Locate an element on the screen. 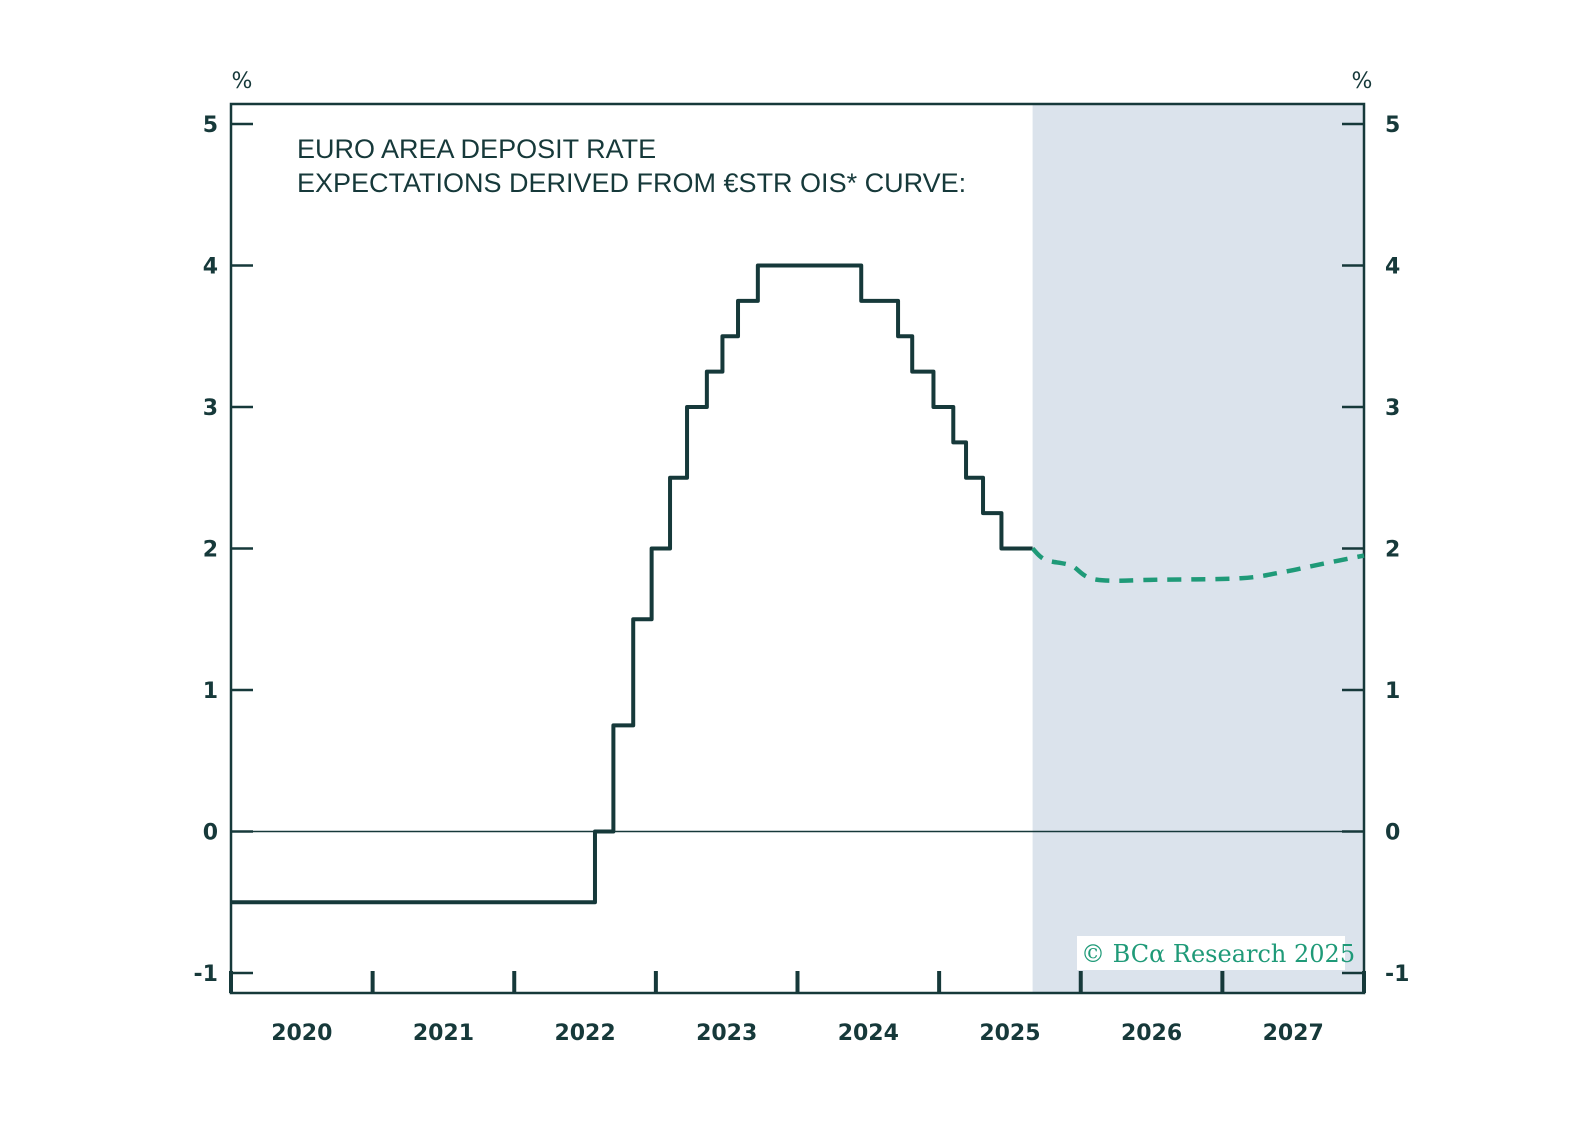  chart-title: EURO AREA DEPOSIT RATE is located at coordinates (476, 149).